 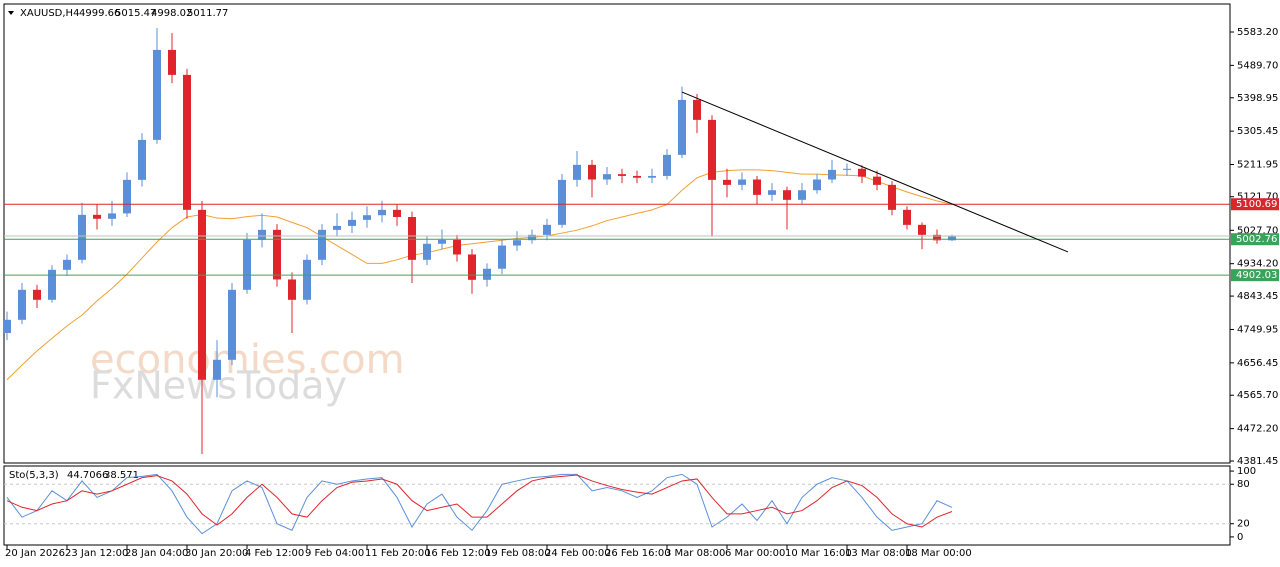 I want to click on level-label: 5002.76, so click(x=1256, y=239).